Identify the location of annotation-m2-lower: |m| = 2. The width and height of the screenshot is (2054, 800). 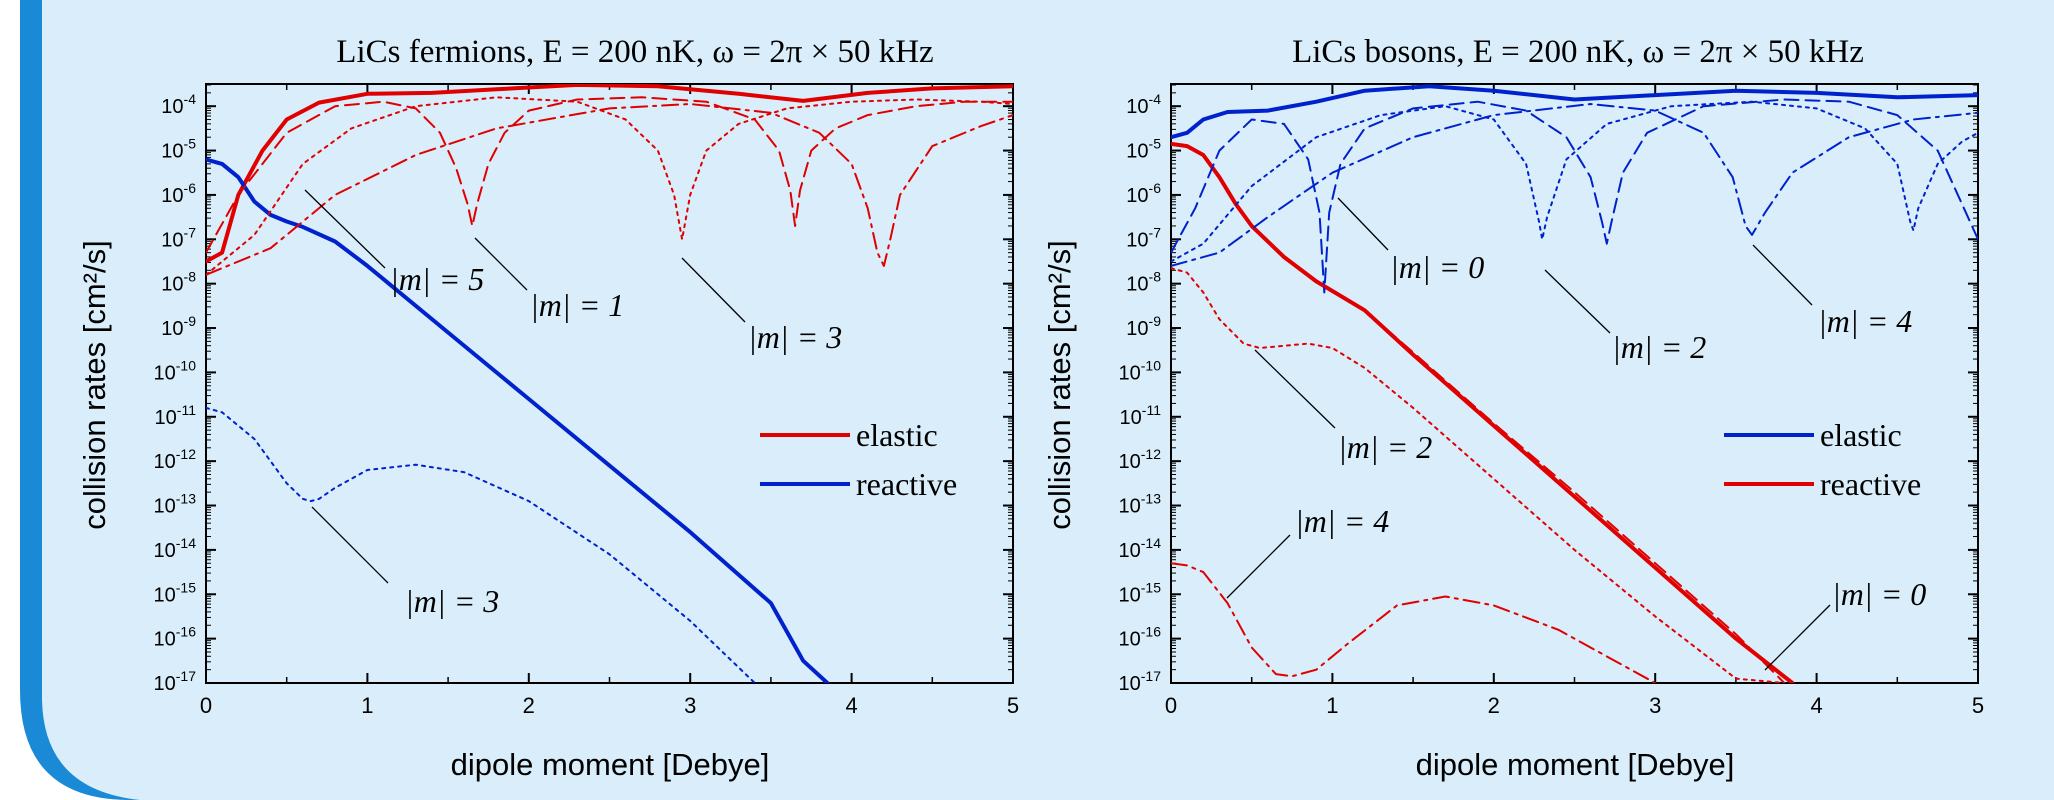
(1385, 447).